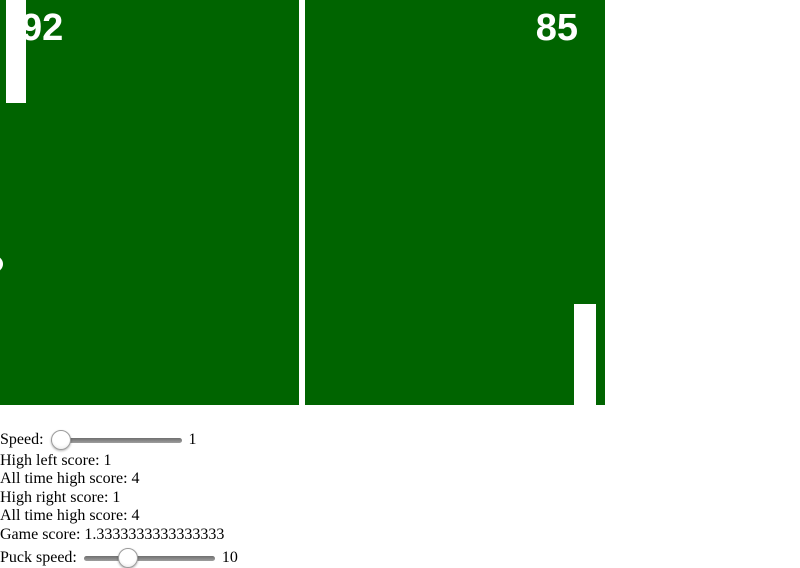 This screenshot has width=800, height=568. I want to click on puck-speed-slider-track, so click(149, 558).